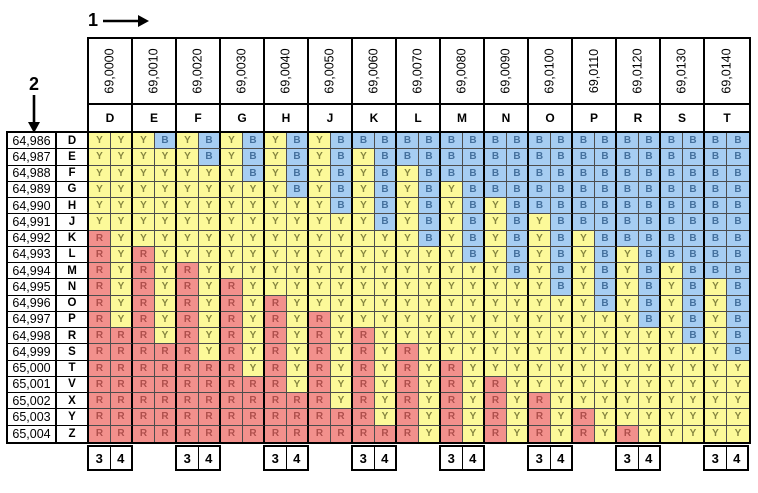 The image size is (758, 493). Describe the element at coordinates (638, 71) in the screenshot. I see `column-coordinate: 69,0120` at that location.